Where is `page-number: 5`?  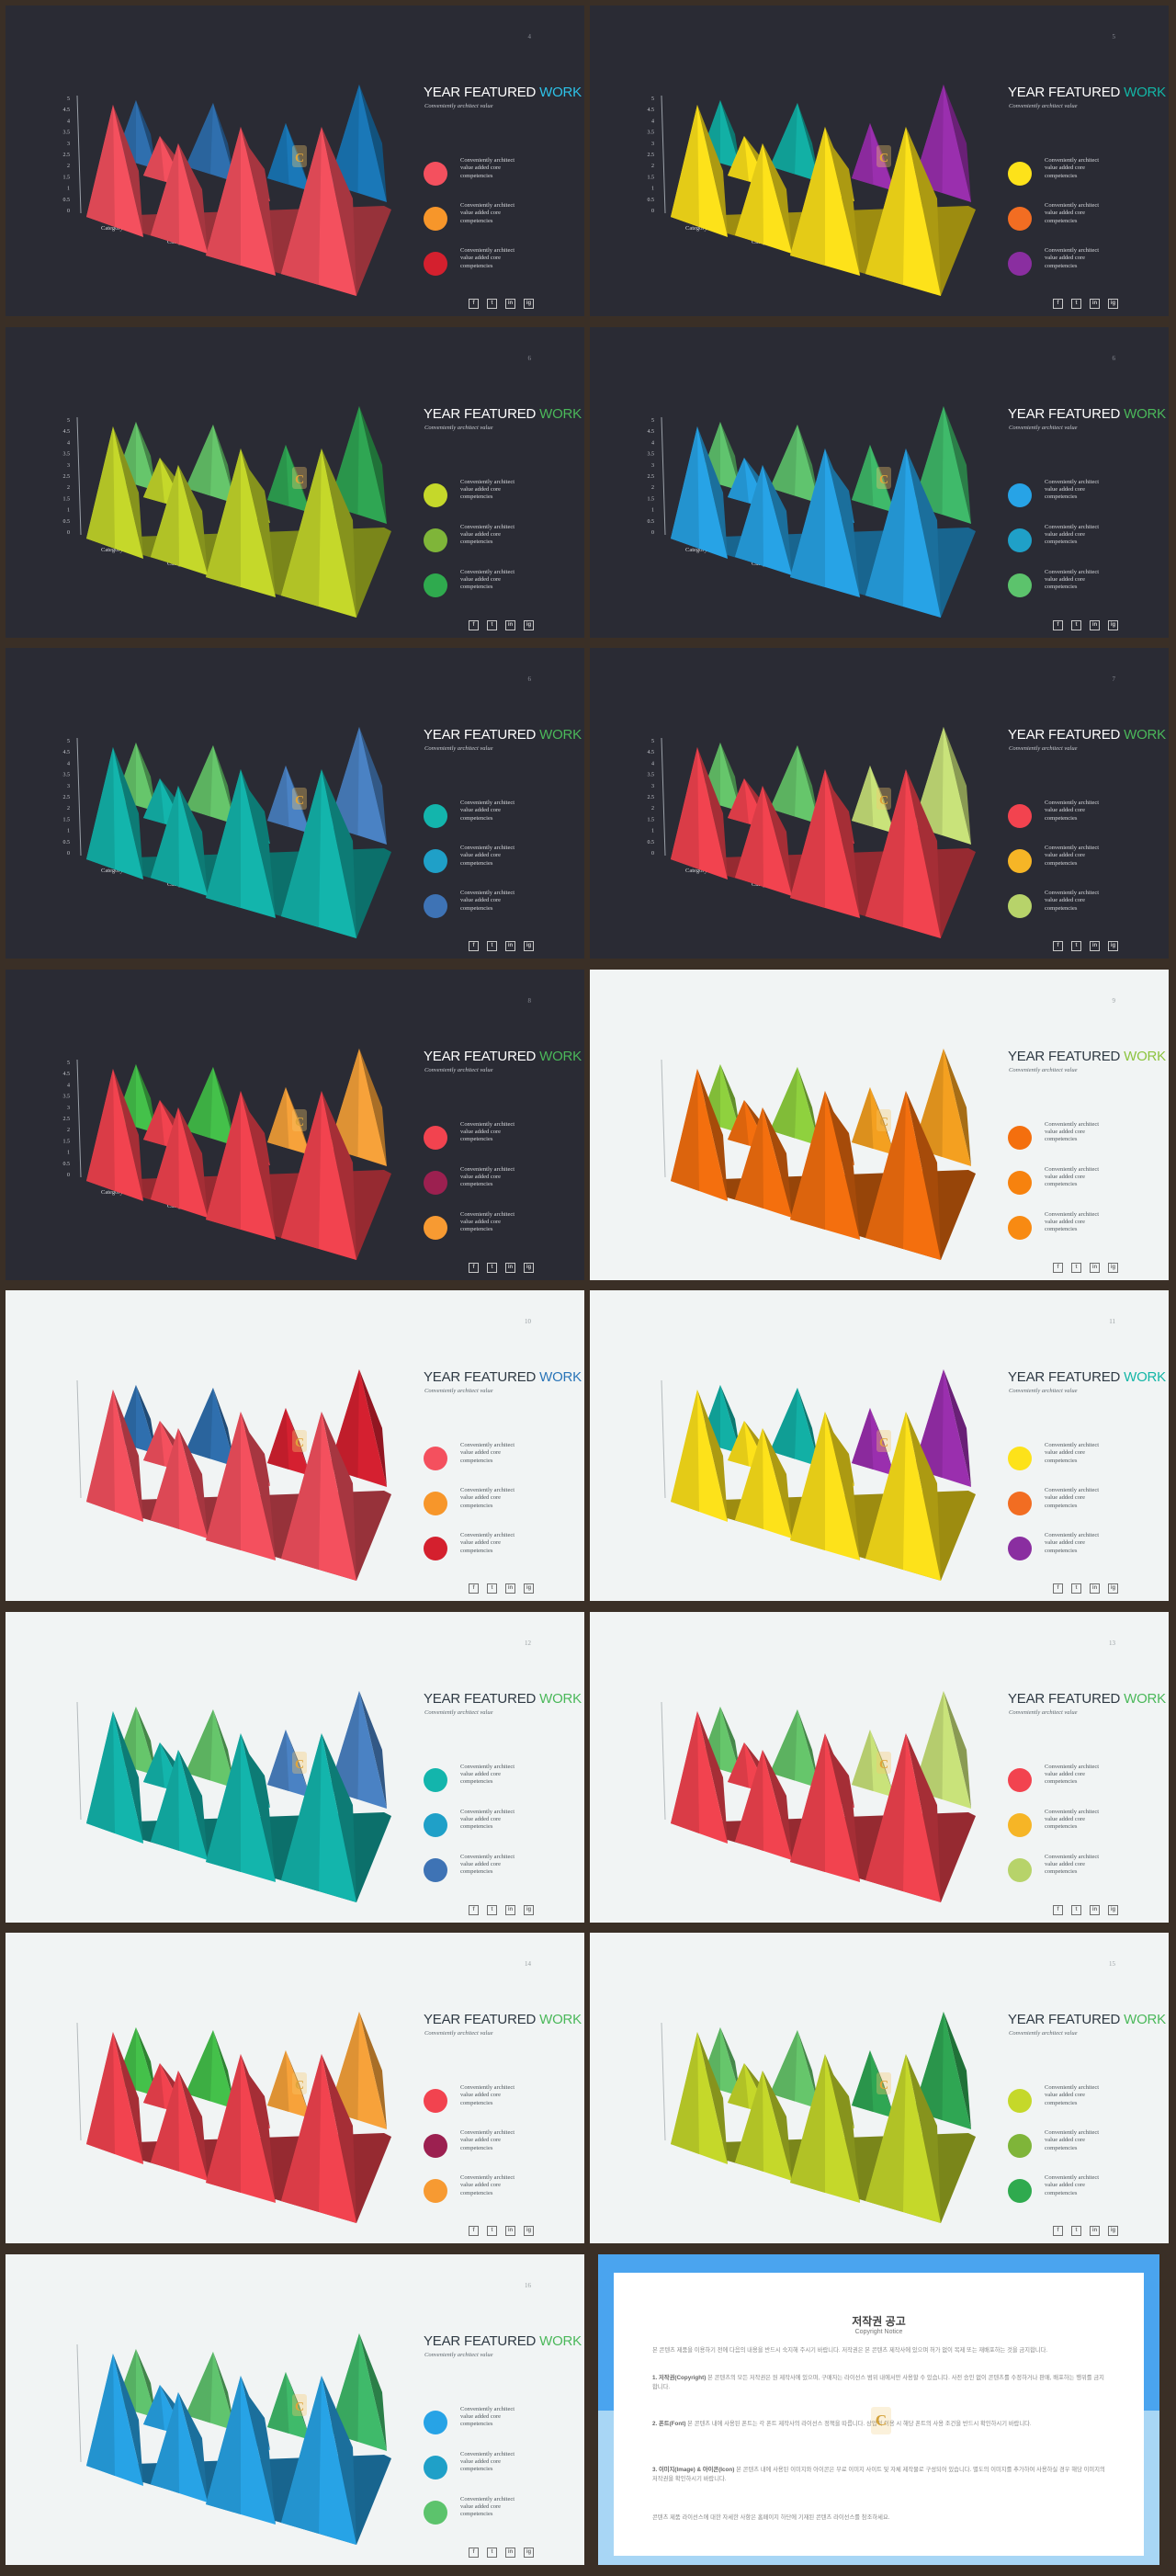 page-number: 5 is located at coordinates (1114, 36).